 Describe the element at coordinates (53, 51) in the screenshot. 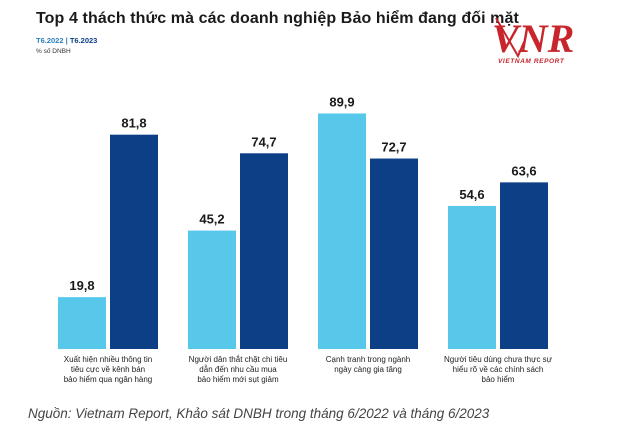

I see `unit-label: % số DNBH` at that location.